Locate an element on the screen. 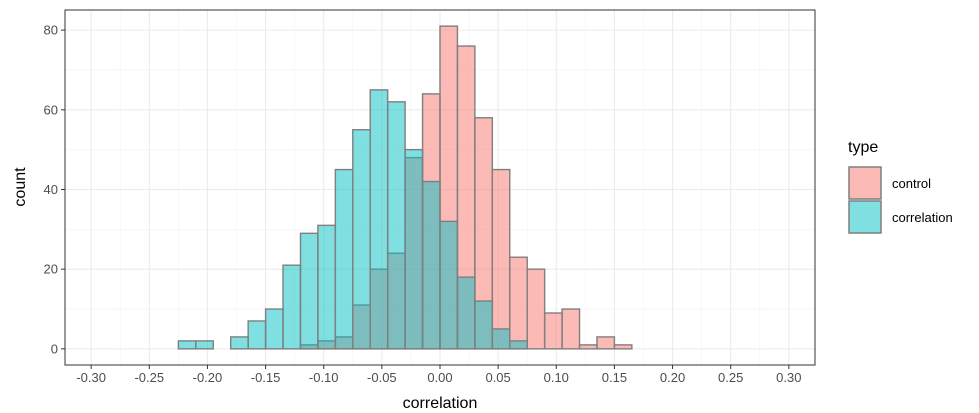 The height and width of the screenshot is (413, 979). y-axis-title: count is located at coordinates (20, 187).